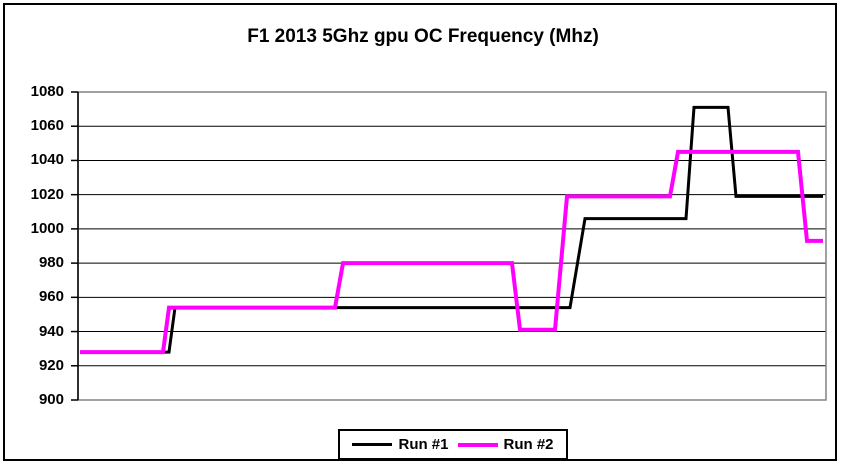 This screenshot has height=471, width=846. What do you see at coordinates (528, 444) in the screenshot?
I see `legend-label-run-2: Run #2` at bounding box center [528, 444].